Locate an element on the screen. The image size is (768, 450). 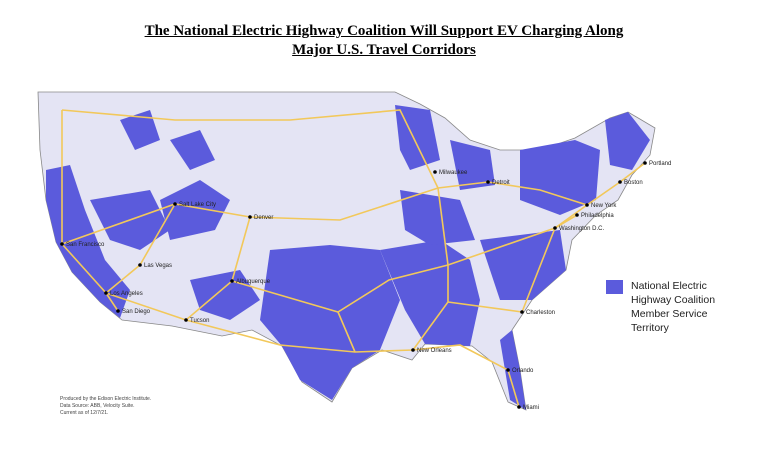
svg-text: Washington D.C. is located at coordinates (581, 229).